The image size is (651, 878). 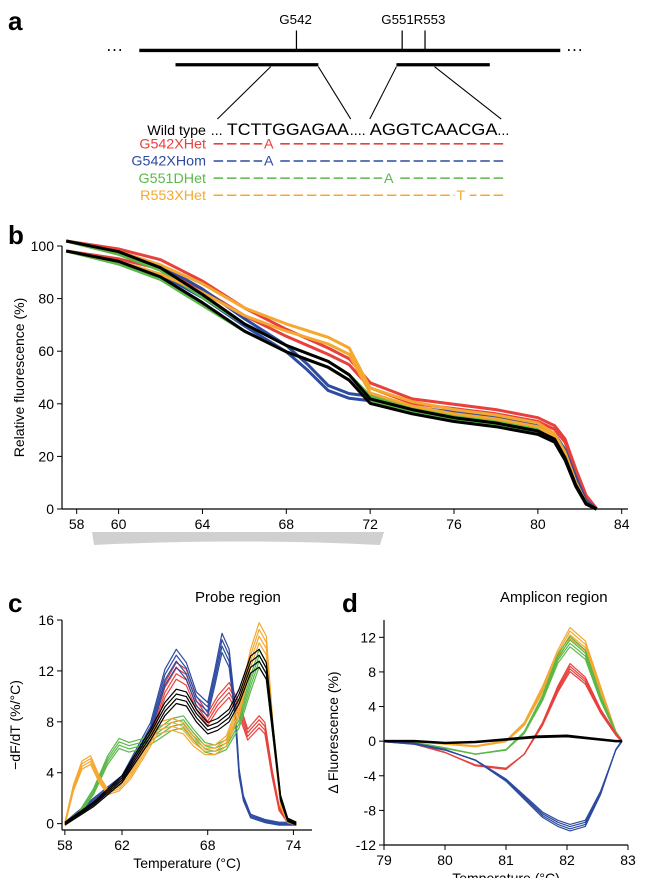 What do you see at coordinates (350, 569) in the screenshot?
I see `region-labels: Probe region Amplicon region` at bounding box center [350, 569].